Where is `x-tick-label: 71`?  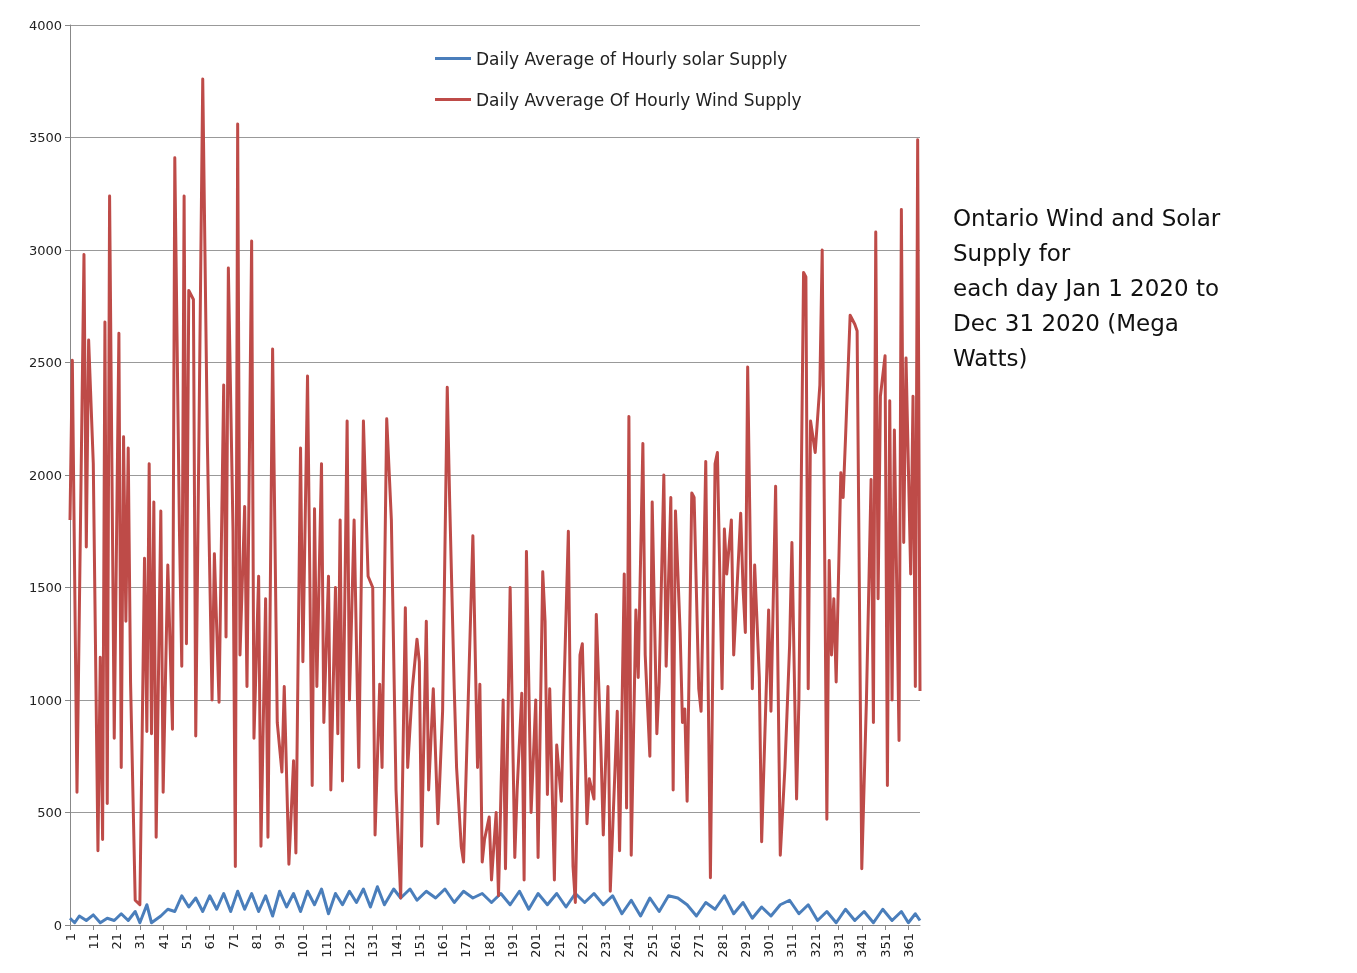
x-tick-label: 71 is located at coordinates (233, 941).